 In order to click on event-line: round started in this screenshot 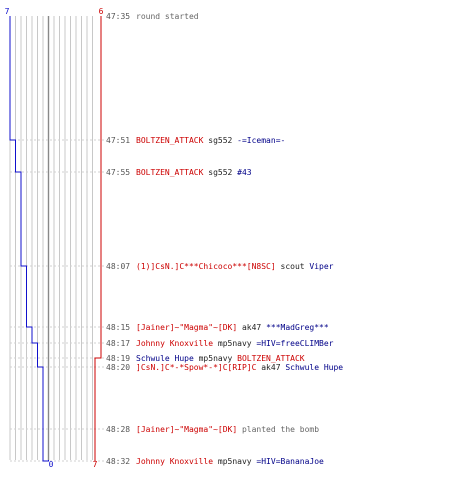, I will do `click(167, 16)`.